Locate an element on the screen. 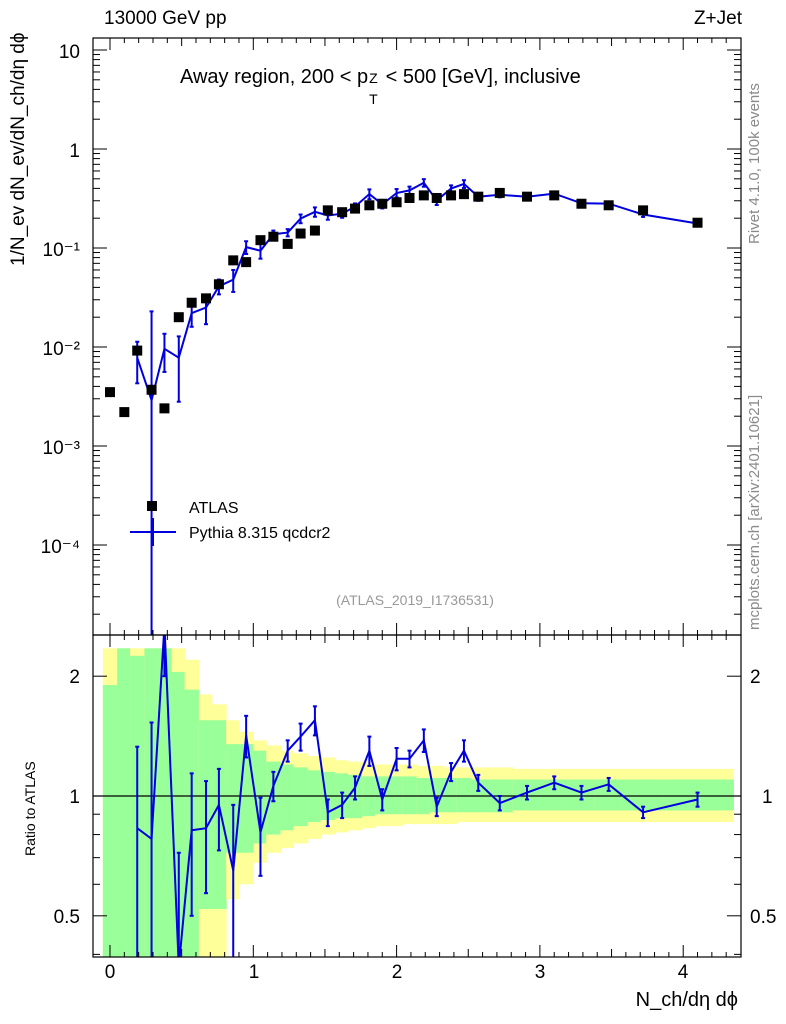 The height and width of the screenshot is (1024, 786). xtick-label: 4 is located at coordinates (683, 972).